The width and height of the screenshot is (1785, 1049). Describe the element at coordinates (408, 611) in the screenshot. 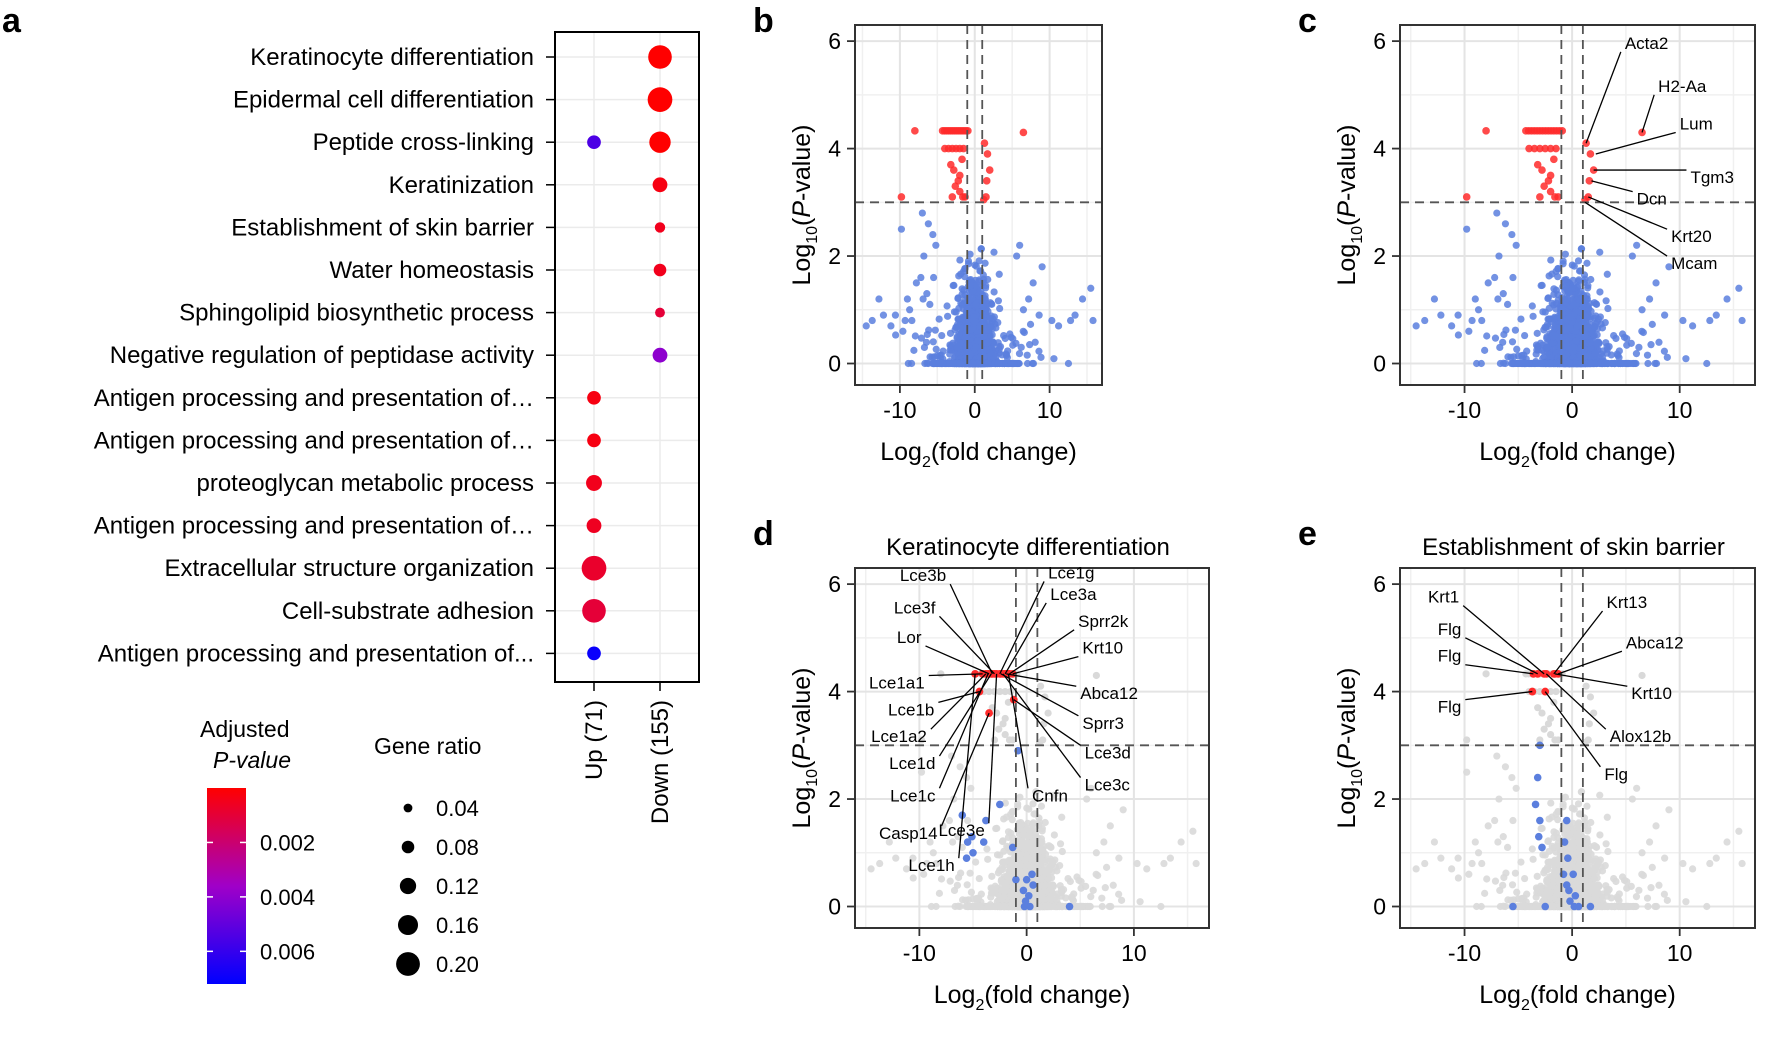

I see `term-label: Cell-substrate adhesion` at that location.